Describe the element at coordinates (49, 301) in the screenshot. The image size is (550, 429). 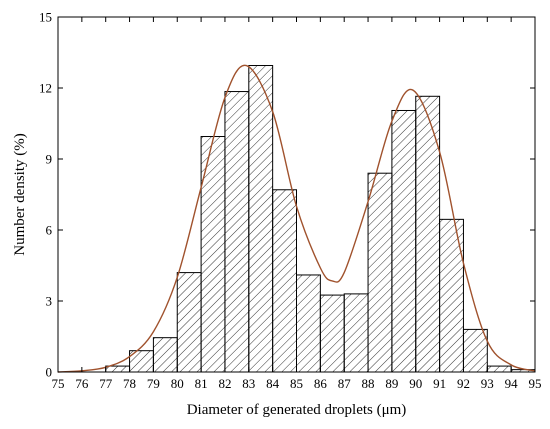
I see `y-tick-label-1: 3` at that location.